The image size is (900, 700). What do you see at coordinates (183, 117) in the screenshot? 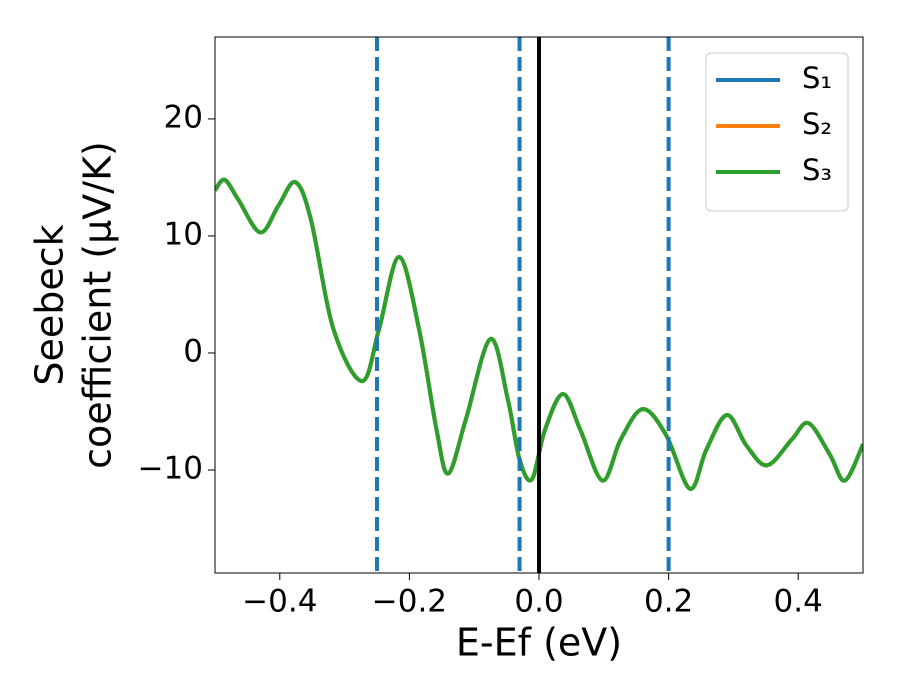
I see `y-tick-label: 20` at bounding box center [183, 117].